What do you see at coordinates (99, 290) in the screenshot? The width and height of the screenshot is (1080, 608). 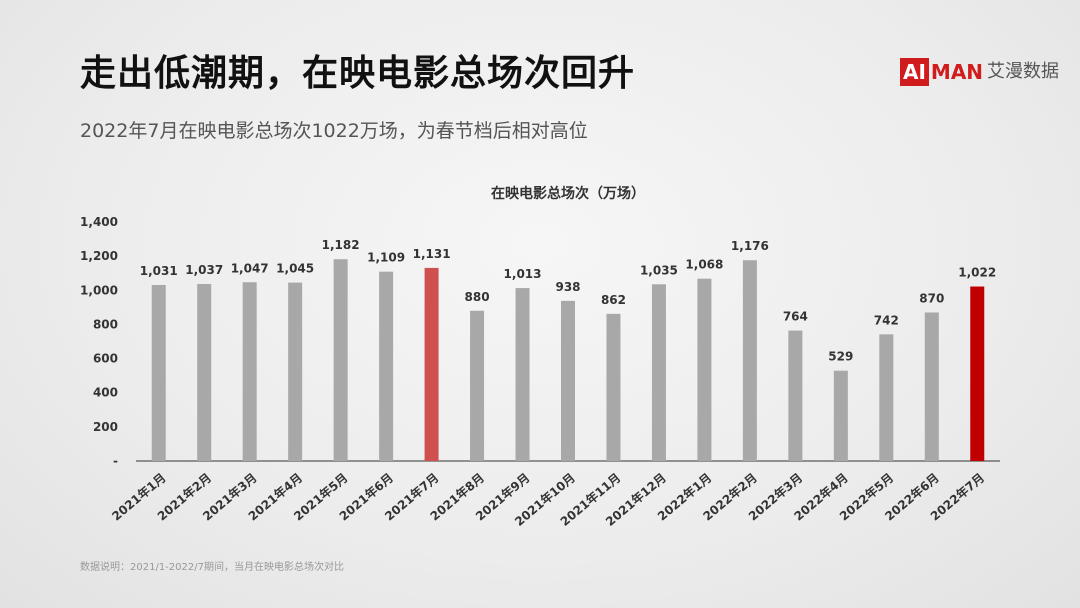 I see `y-tick-label: 1,000` at bounding box center [99, 290].